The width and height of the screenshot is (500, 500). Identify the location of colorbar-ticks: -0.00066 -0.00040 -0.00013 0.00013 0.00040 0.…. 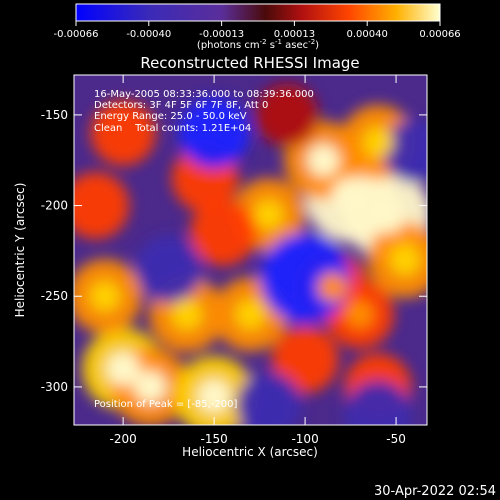
(257, 30).